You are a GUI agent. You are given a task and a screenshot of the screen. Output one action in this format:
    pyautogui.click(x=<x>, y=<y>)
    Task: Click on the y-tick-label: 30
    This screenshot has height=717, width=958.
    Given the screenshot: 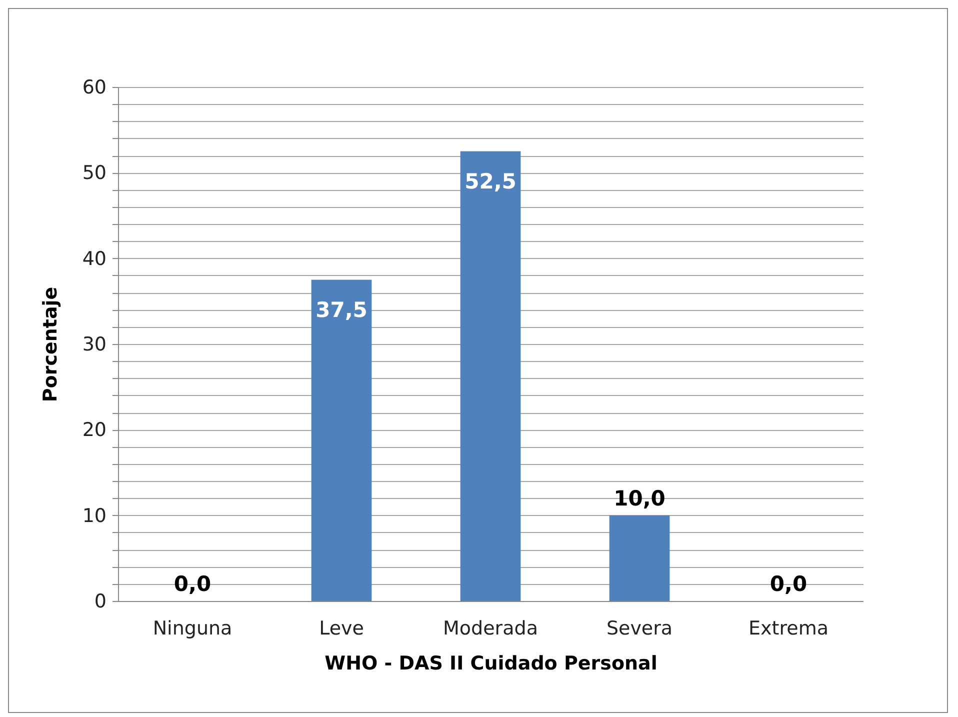 What is the action you would take?
    pyautogui.click(x=94, y=345)
    